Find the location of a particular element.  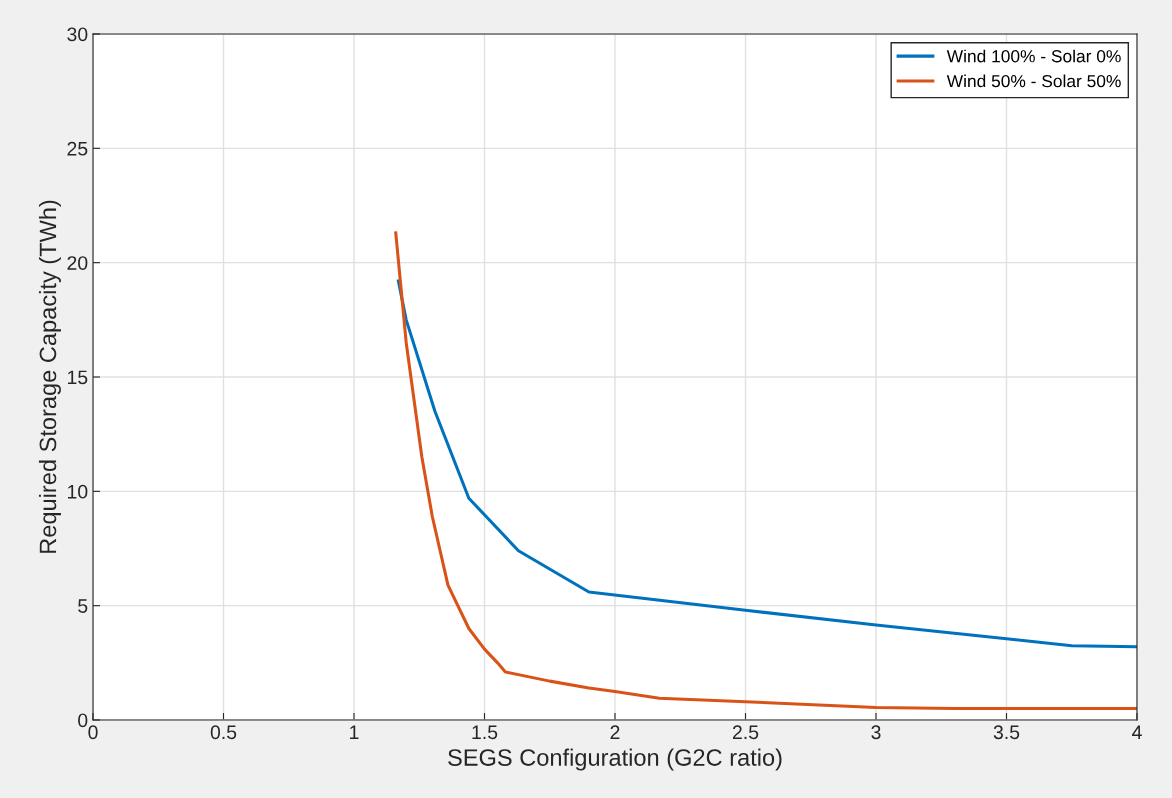

x-tick-label: 1.5 is located at coordinates (485, 732).